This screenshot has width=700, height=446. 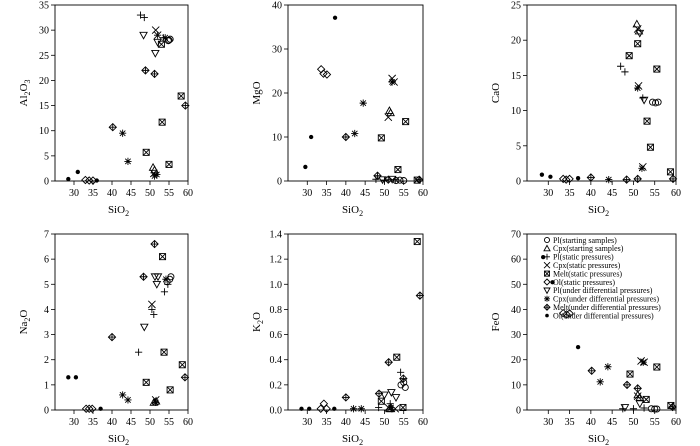 What do you see at coordinates (585, 110) in the screenshot?
I see `panel-2: 30 35 40 45 50 55 60 0 5 10 15 20 25 SiO2 CaO` at bounding box center [585, 110].